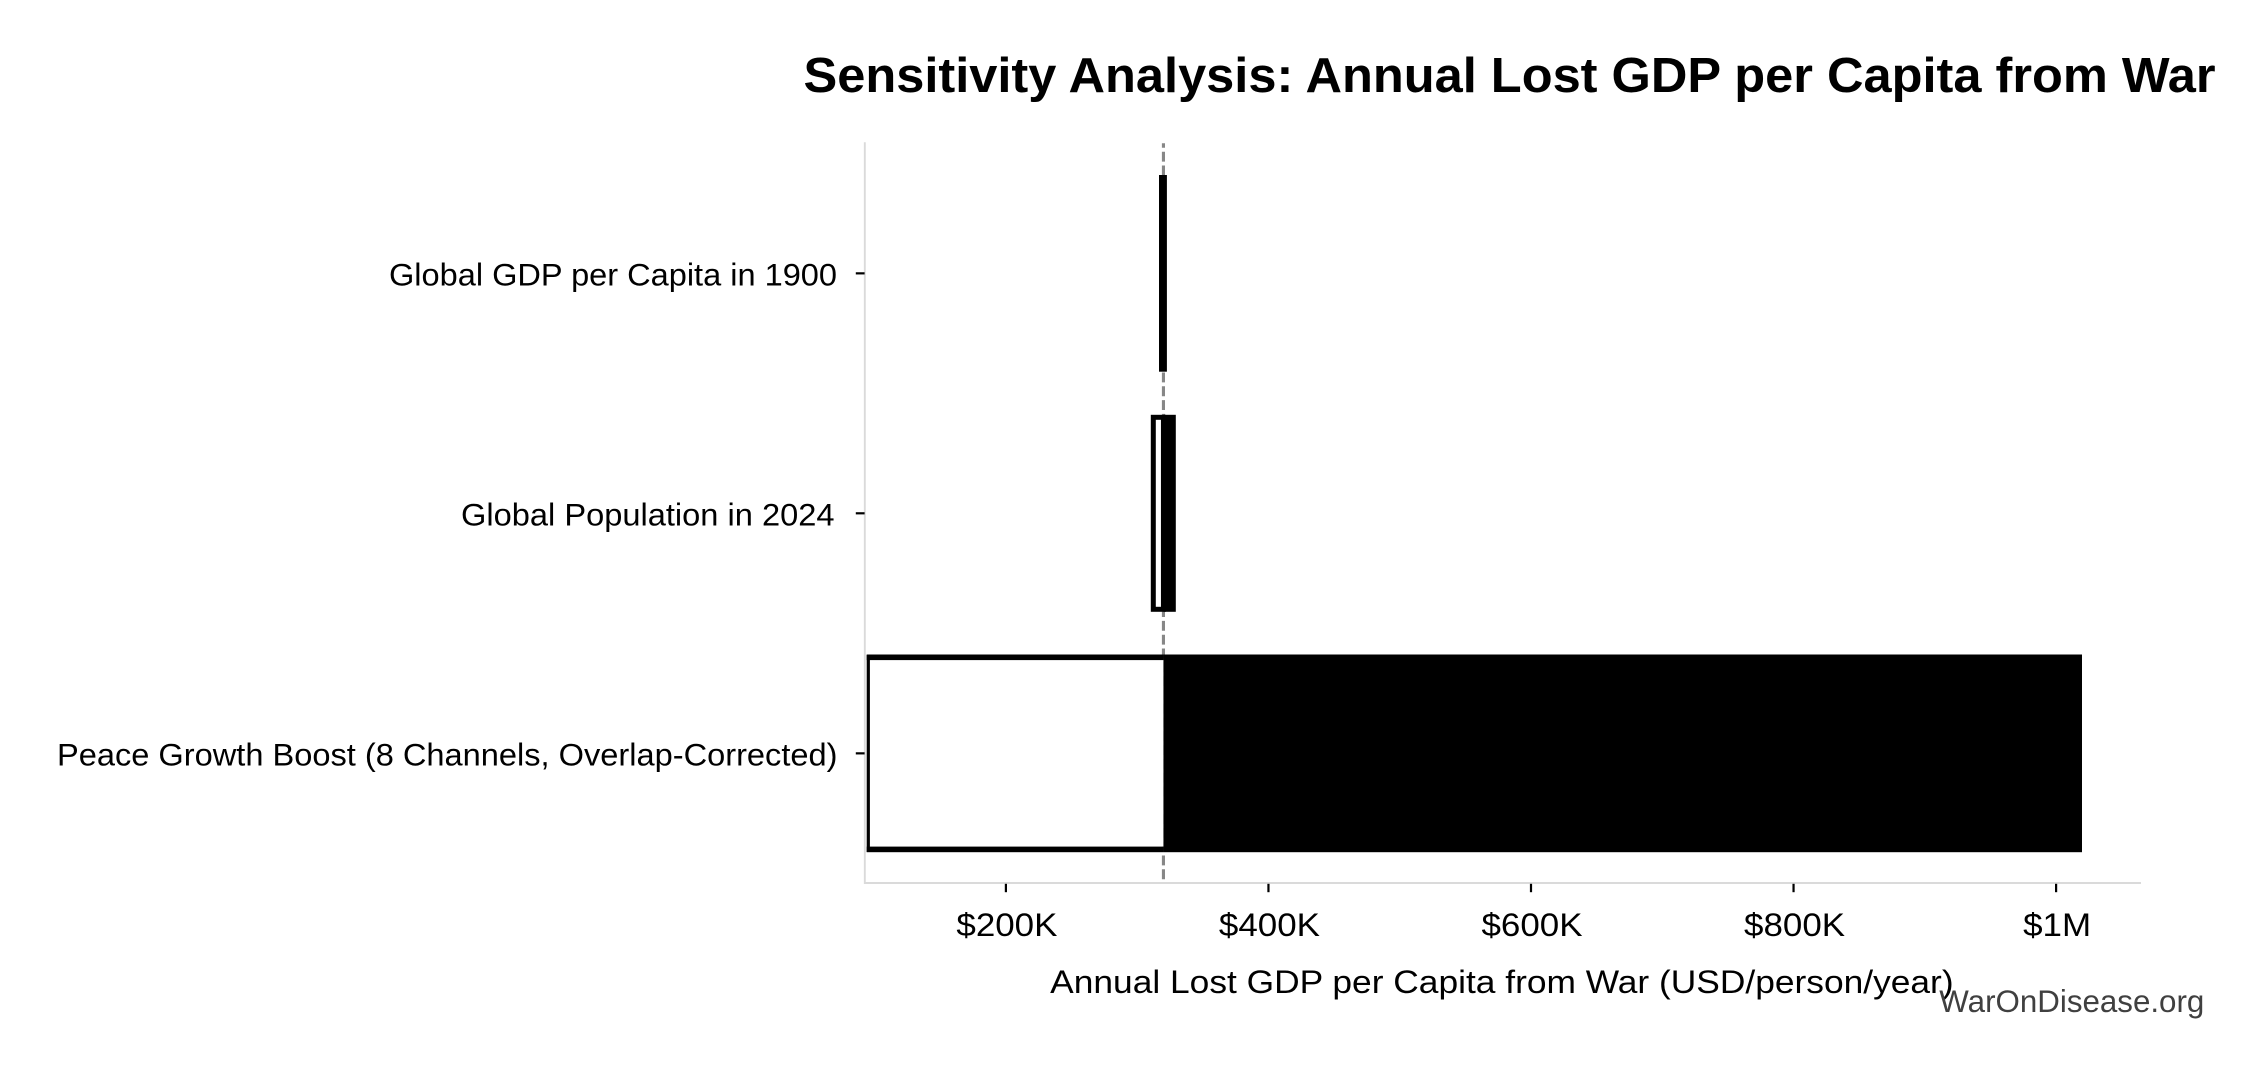 The height and width of the screenshot is (1075, 2264). Describe the element at coordinates (1006, 925) in the screenshot. I see `svg-text: $200K` at that location.